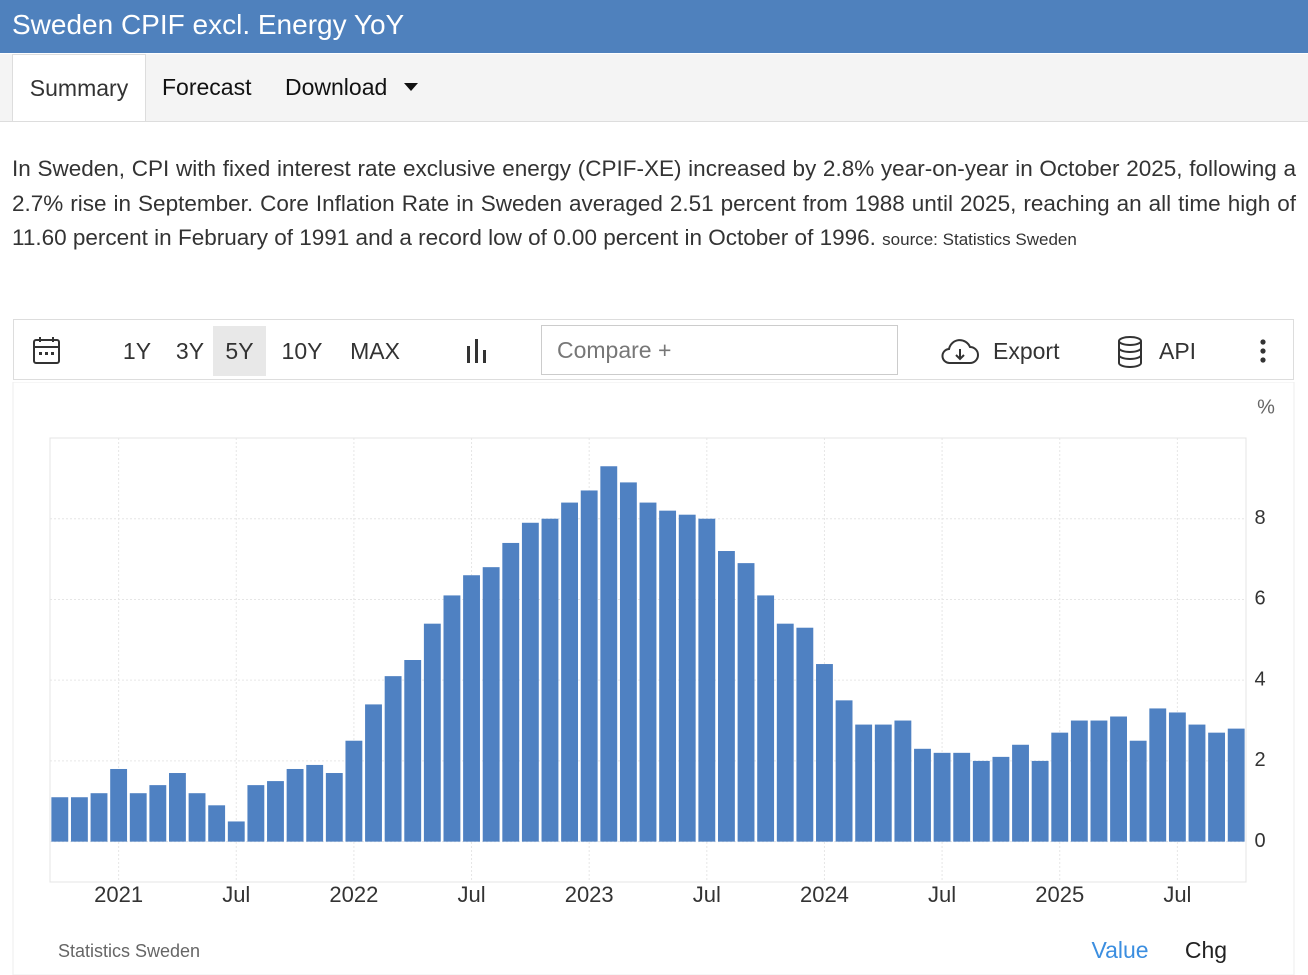 This screenshot has width=1308, height=975. I want to click on tab: Summary, so click(79, 87).